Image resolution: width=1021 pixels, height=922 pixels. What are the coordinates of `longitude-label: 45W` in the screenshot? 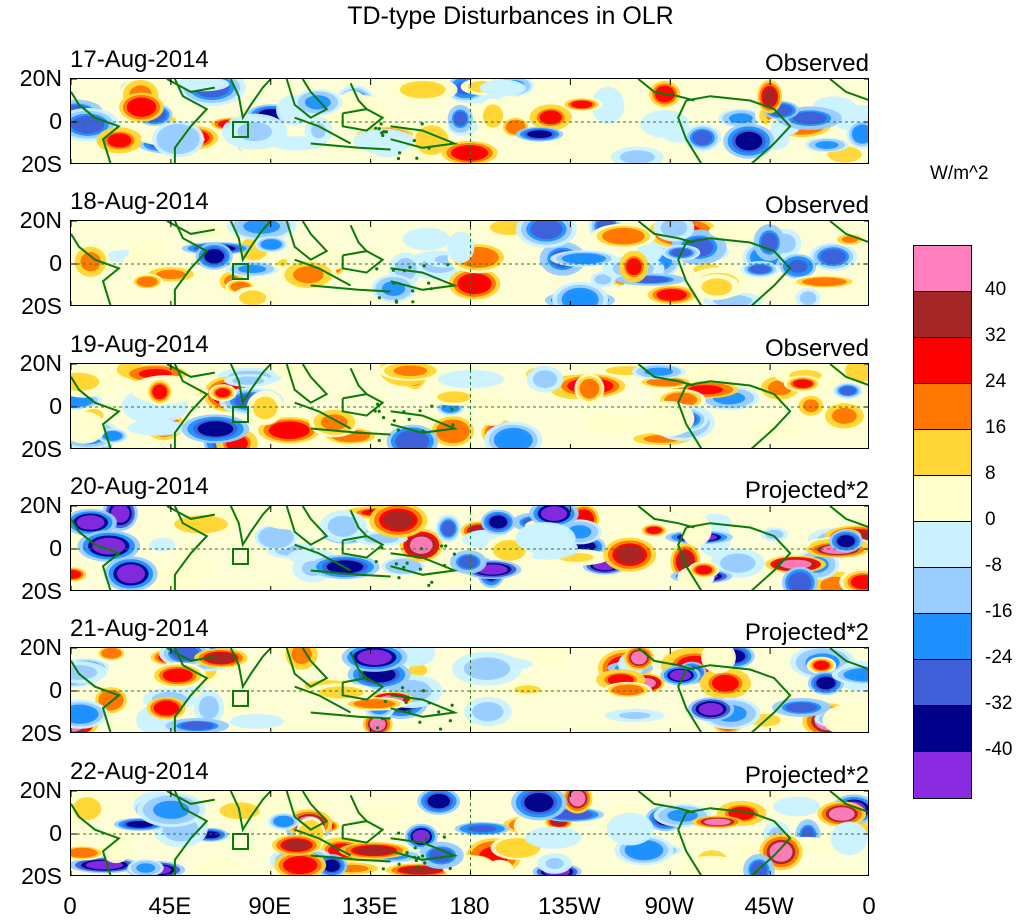 It's located at (769, 906).